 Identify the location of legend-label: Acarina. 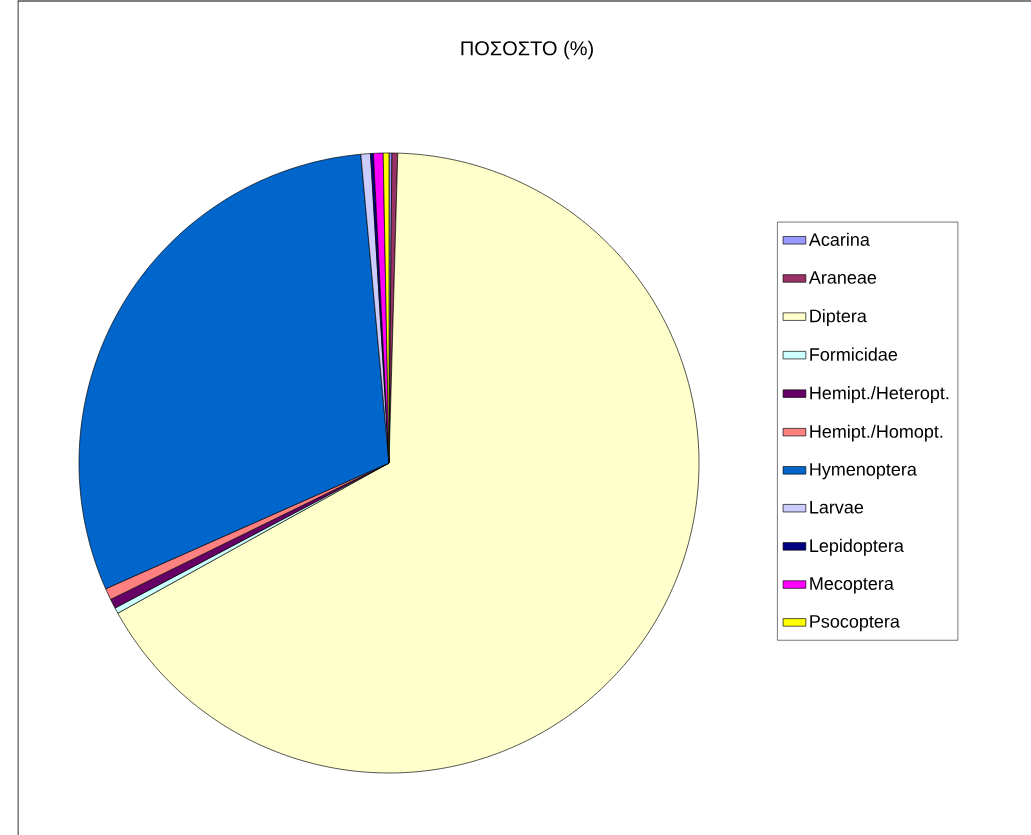
(839, 239).